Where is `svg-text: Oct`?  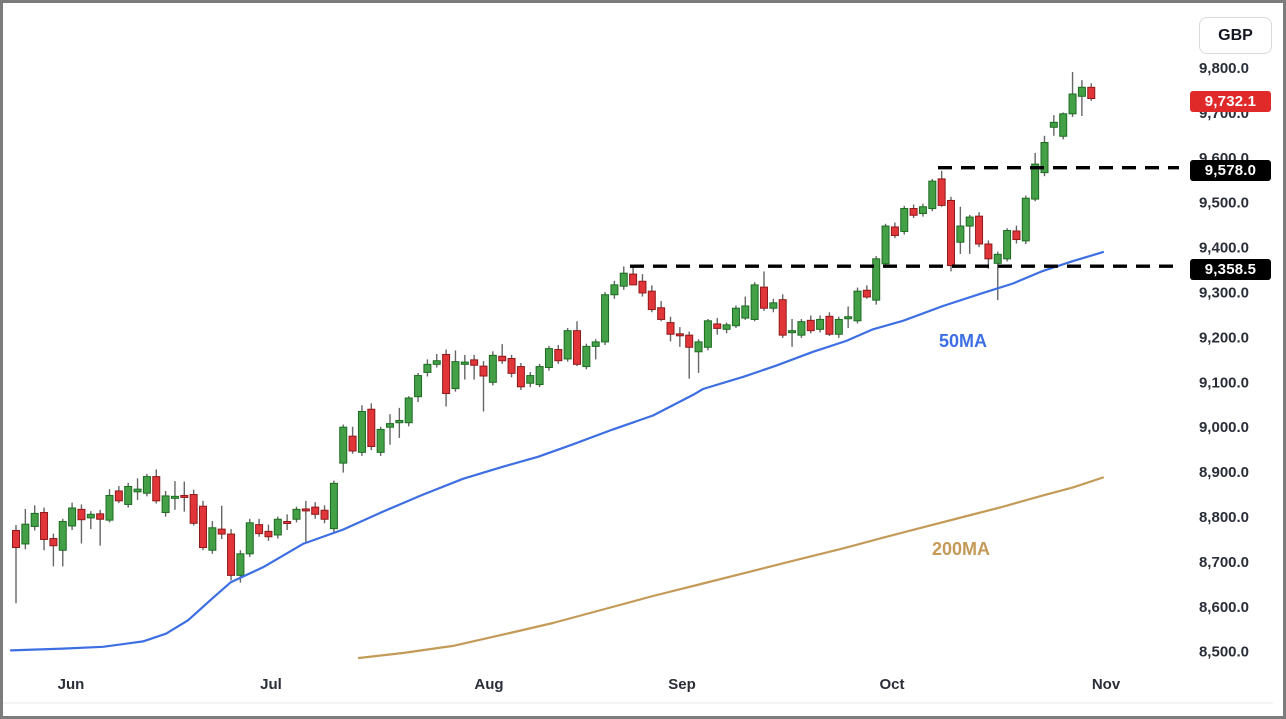
svg-text: Oct is located at coordinates (891, 684).